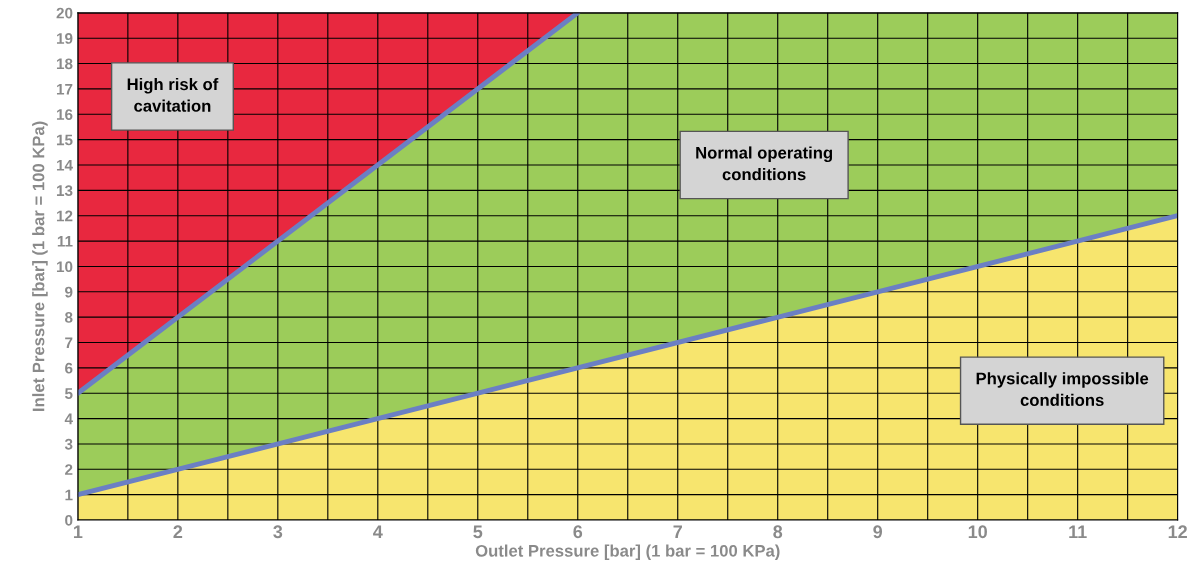  What do you see at coordinates (278, 532) in the screenshot?
I see `x-tick-label: 3` at bounding box center [278, 532].